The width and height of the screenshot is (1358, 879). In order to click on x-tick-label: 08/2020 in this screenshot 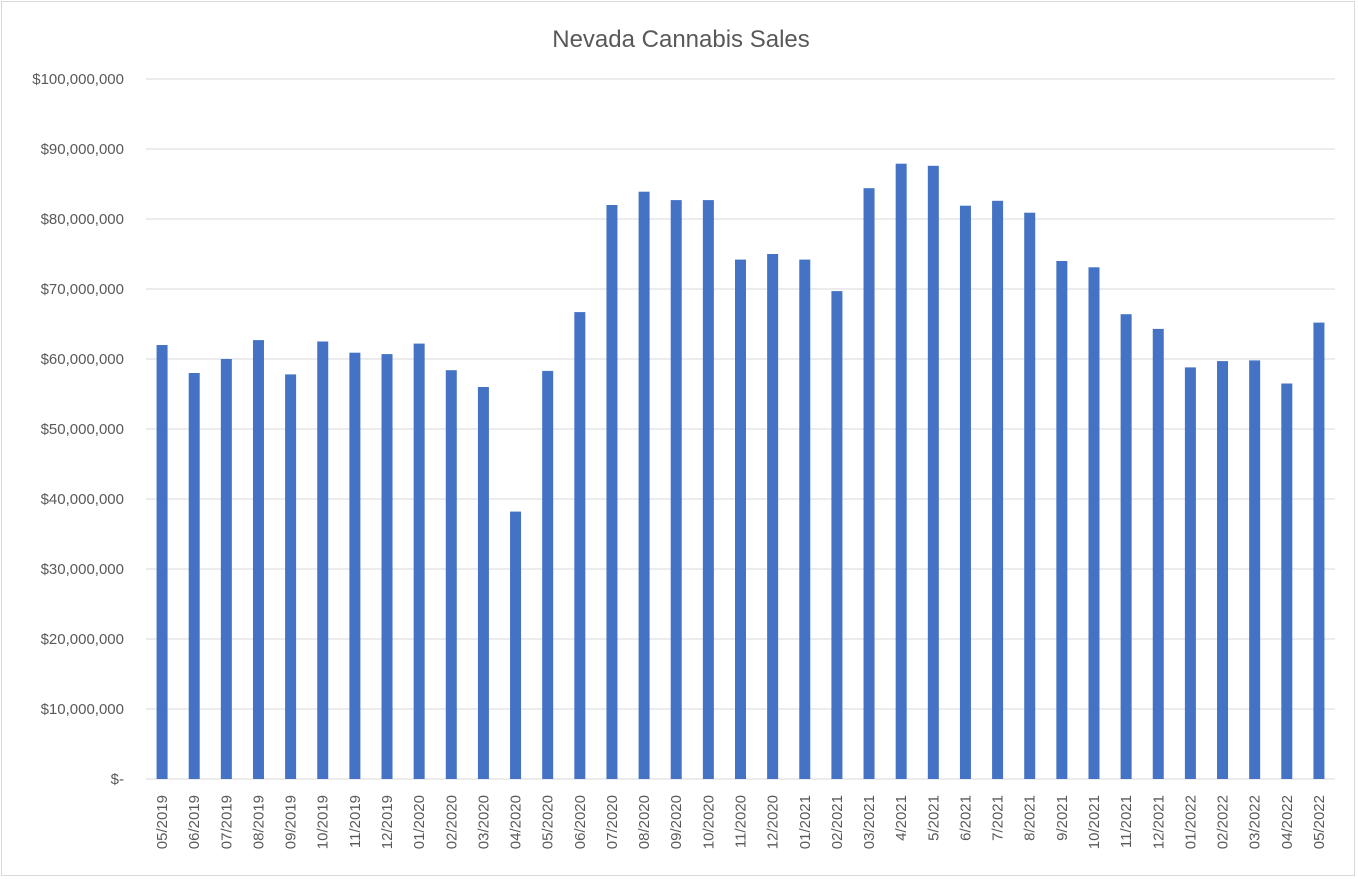, I will do `click(644, 822)`.